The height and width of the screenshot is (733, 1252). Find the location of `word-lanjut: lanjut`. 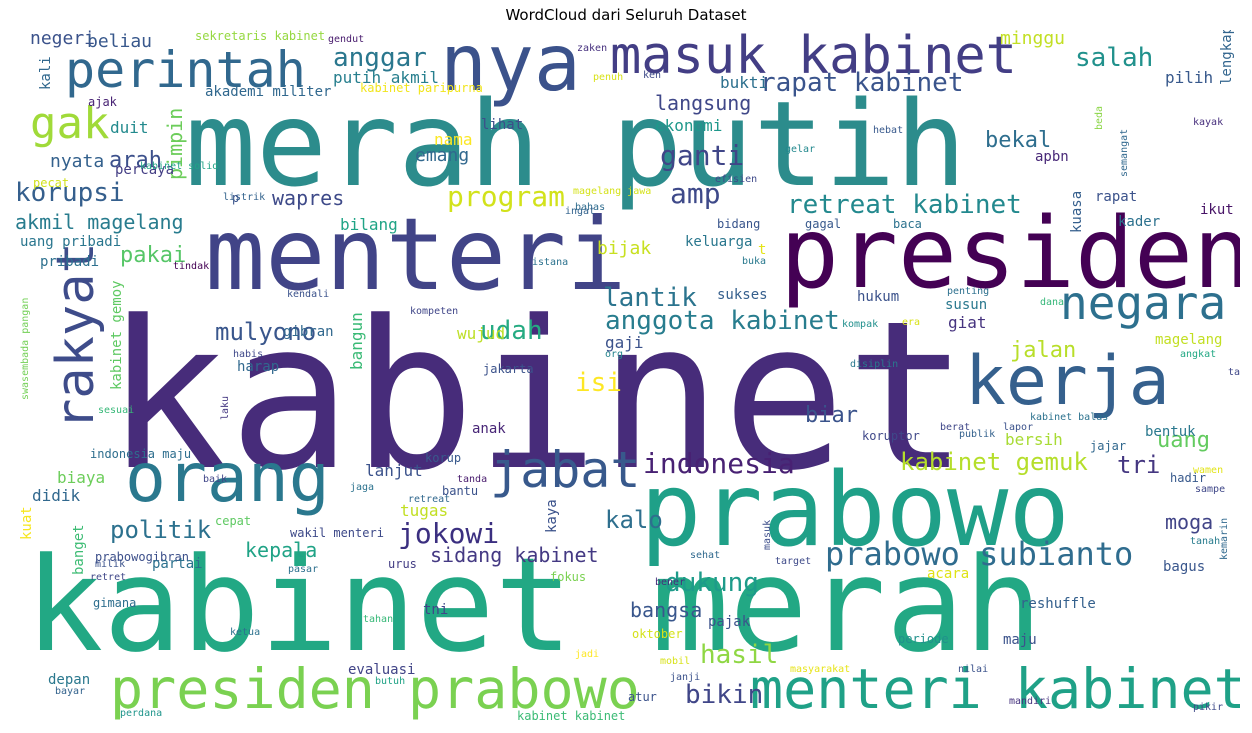

word-lanjut: lanjut is located at coordinates (394, 470).